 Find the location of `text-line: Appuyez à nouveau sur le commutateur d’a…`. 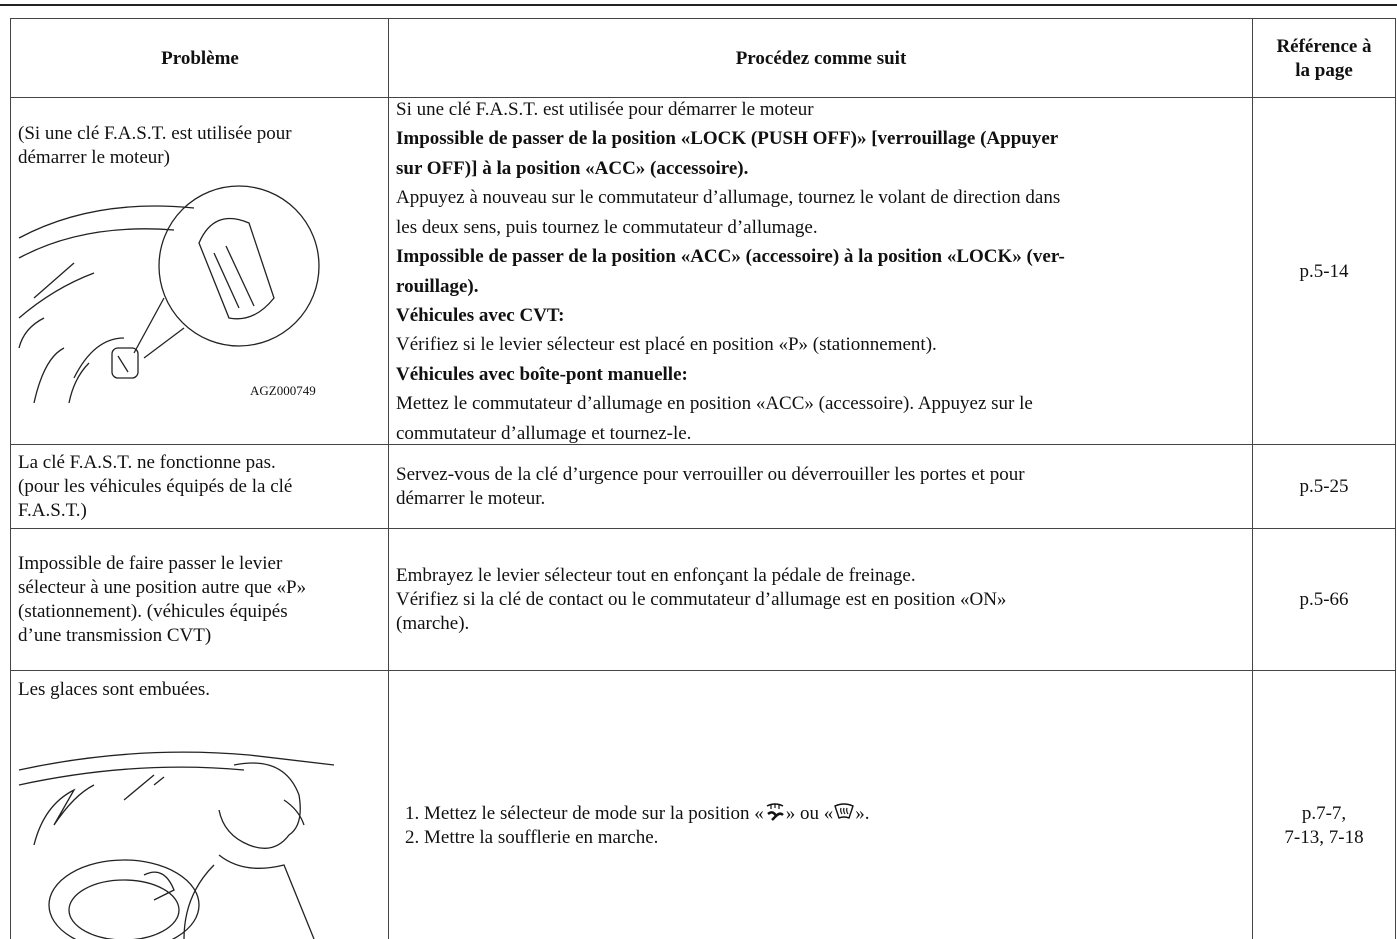

text-line: Appuyez à nouveau sur le commutateur d’a… is located at coordinates (728, 198).